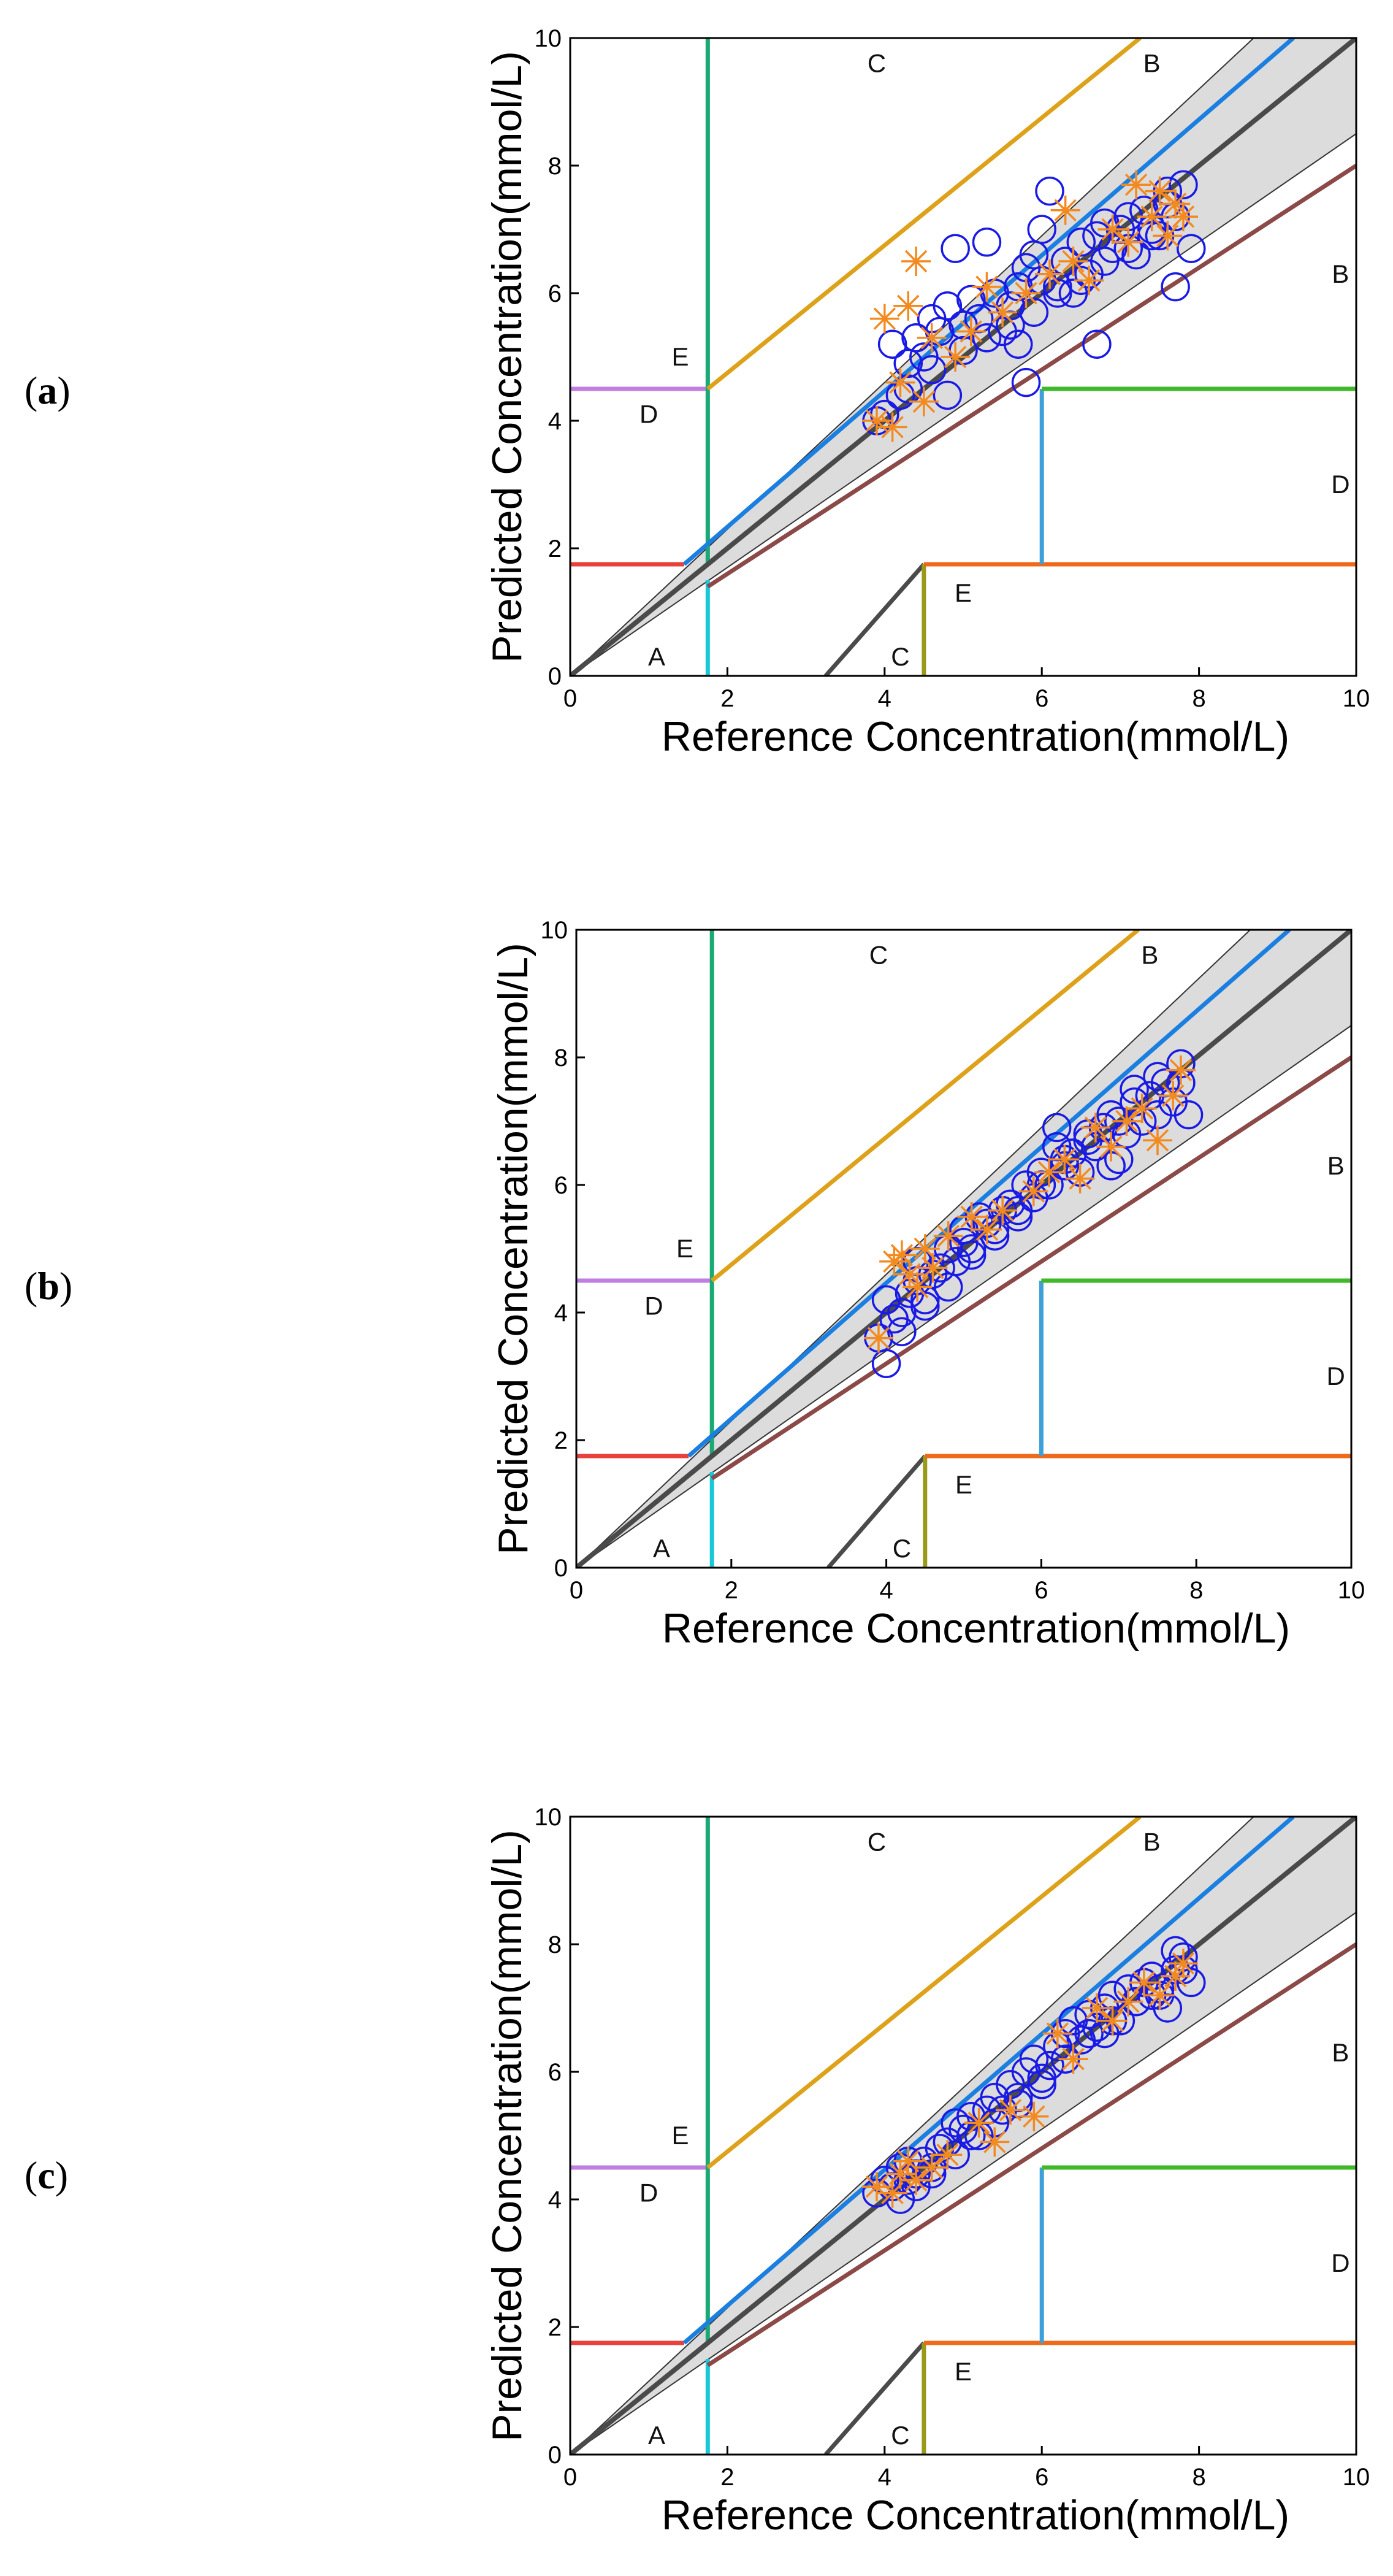 The image size is (1393, 2576). Describe the element at coordinates (885, 698) in the screenshot. I see `x-tick-label: 4` at that location.